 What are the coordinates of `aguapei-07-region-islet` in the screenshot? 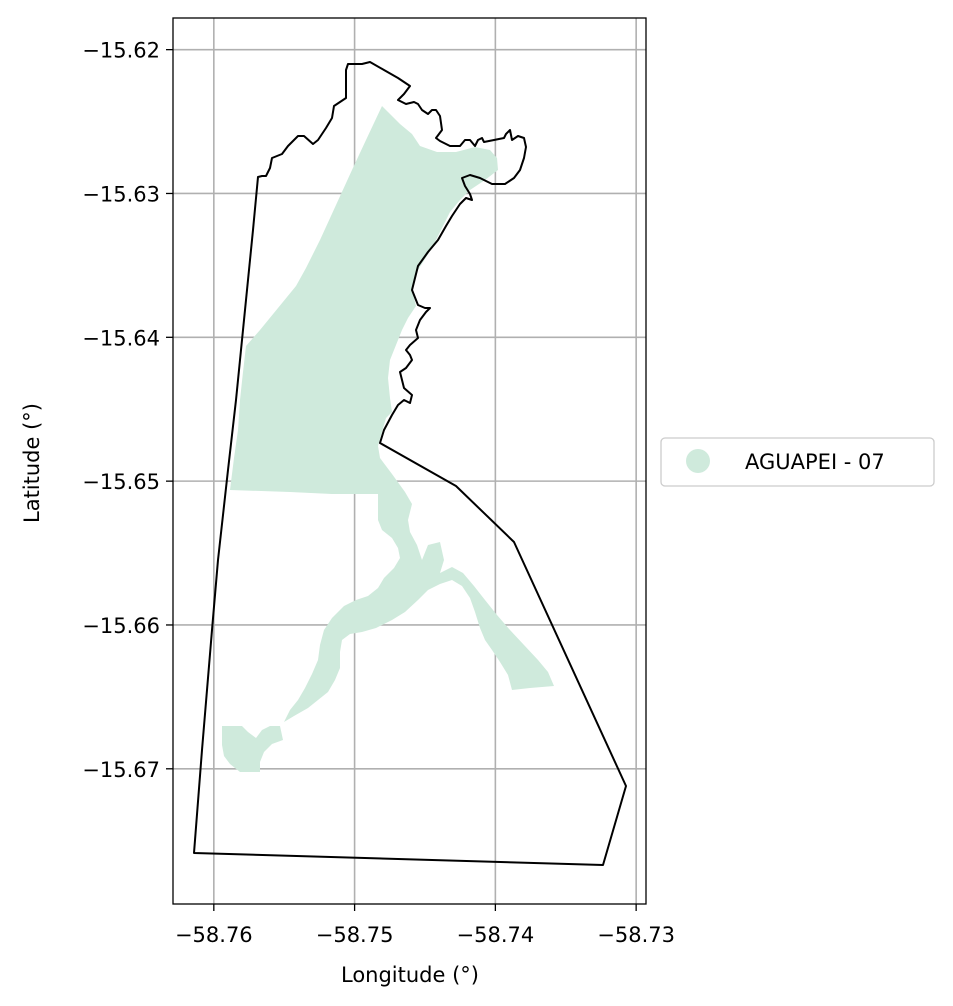 It's located at (252, 749).